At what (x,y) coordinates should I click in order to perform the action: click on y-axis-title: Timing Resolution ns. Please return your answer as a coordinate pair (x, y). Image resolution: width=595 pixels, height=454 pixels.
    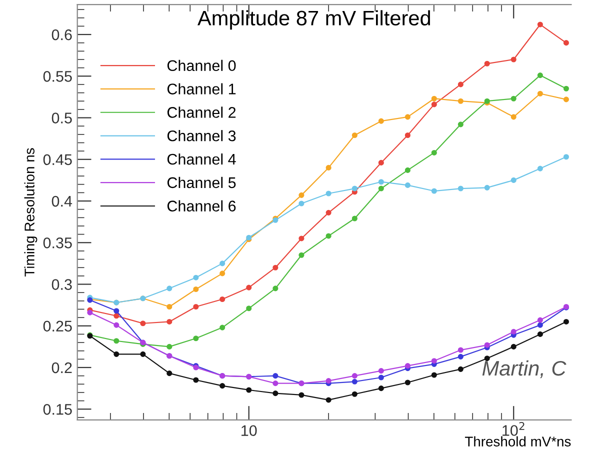
    Looking at the image, I should click on (31, 212).